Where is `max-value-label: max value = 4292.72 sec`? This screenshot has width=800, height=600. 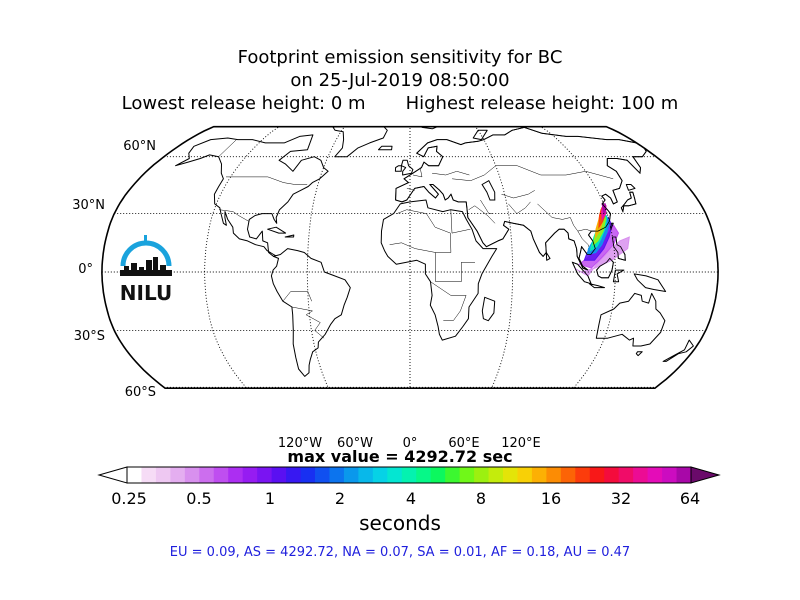 max-value-label: max value = 4292.72 sec is located at coordinates (400, 456).